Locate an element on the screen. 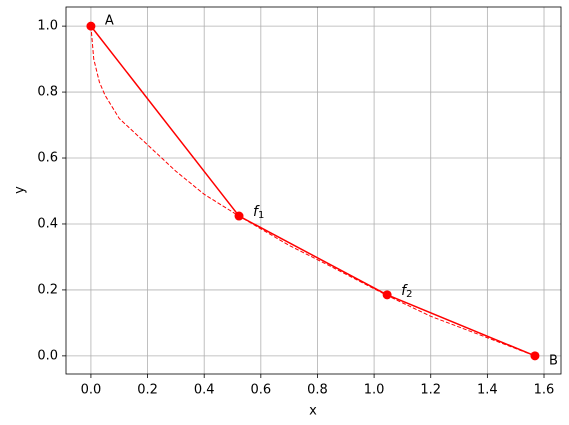  y-tick-label: 1.0 is located at coordinates (47, 26).